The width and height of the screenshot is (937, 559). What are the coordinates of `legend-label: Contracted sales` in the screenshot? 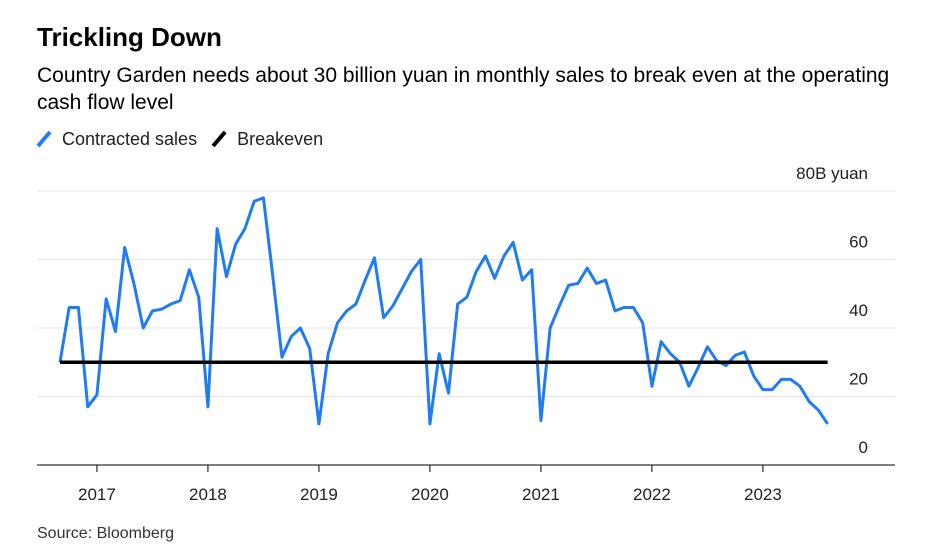 It's located at (129, 139).